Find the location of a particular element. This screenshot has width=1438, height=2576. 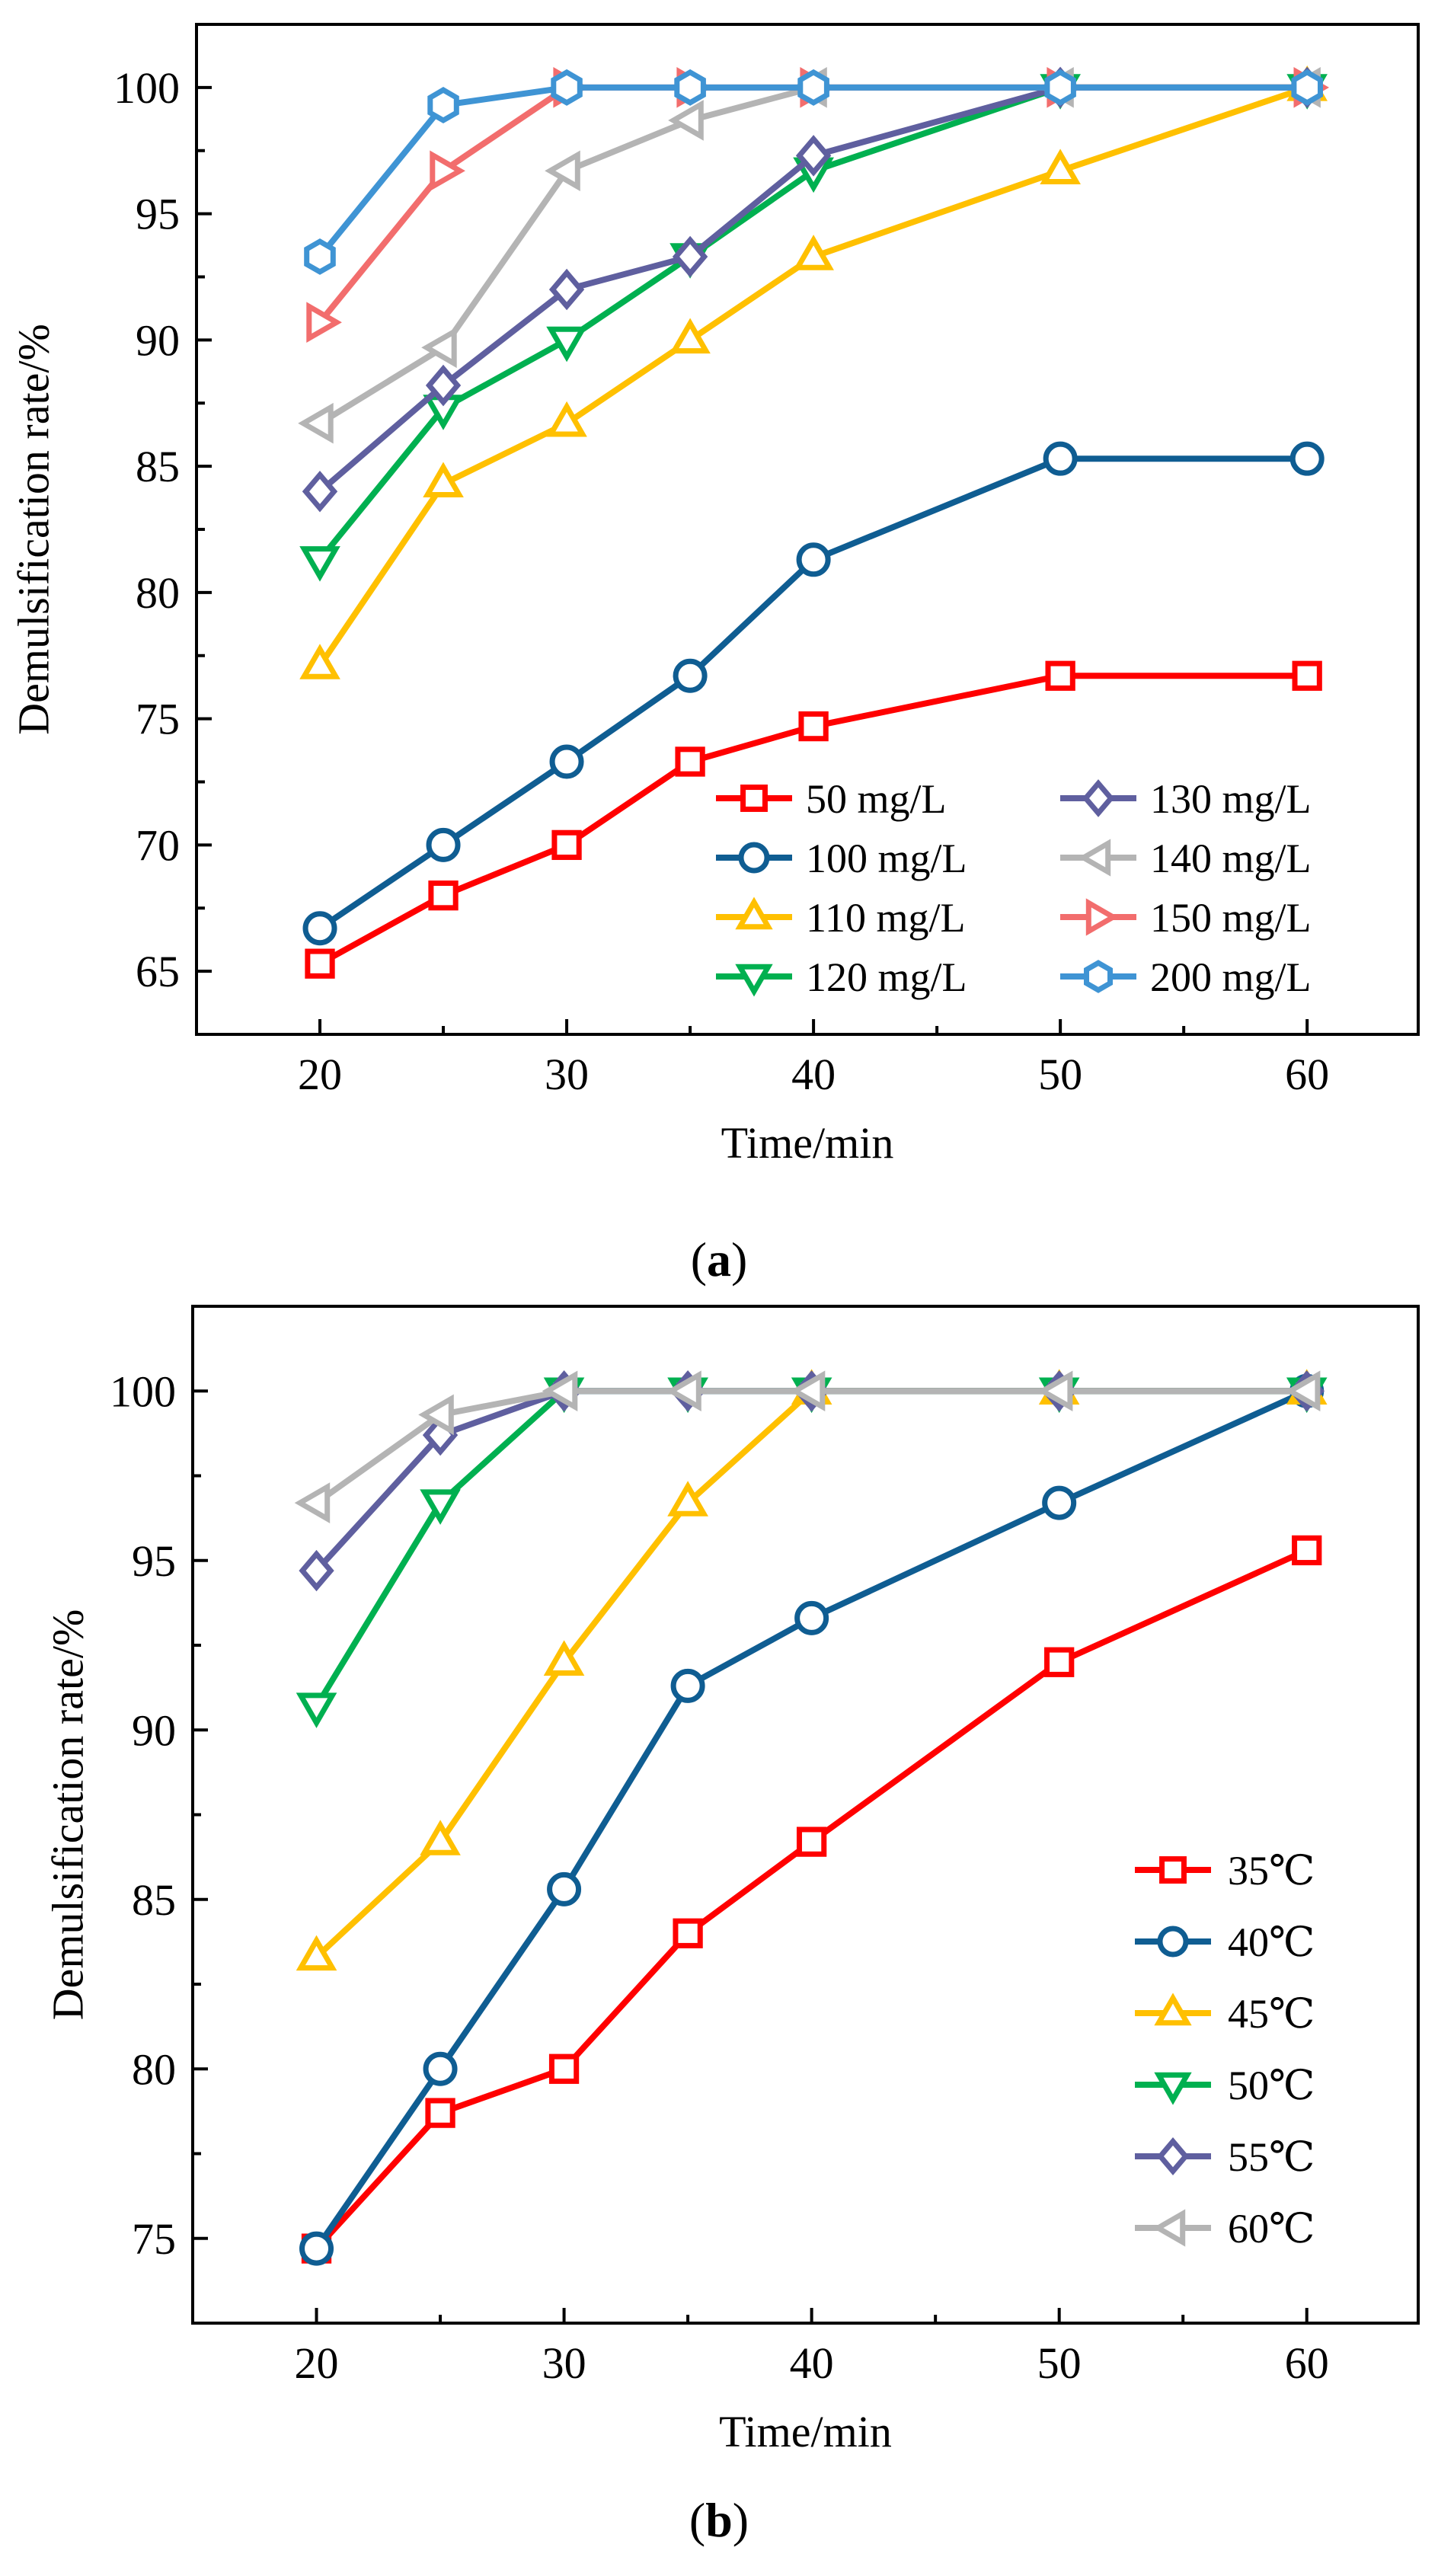

legend-item: 60℃ is located at coordinates (1225, 2229).